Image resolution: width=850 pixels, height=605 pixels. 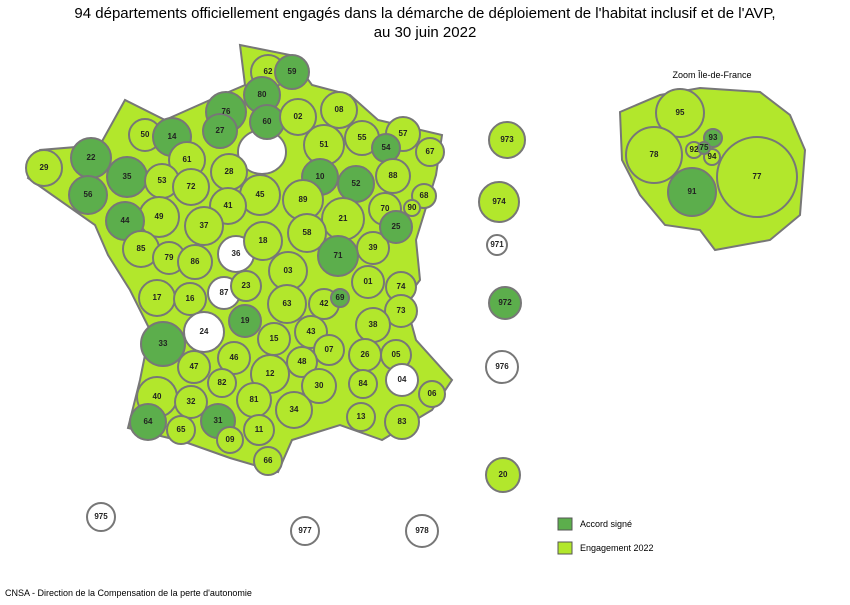 I want to click on department-code: 03, so click(x=288, y=270).